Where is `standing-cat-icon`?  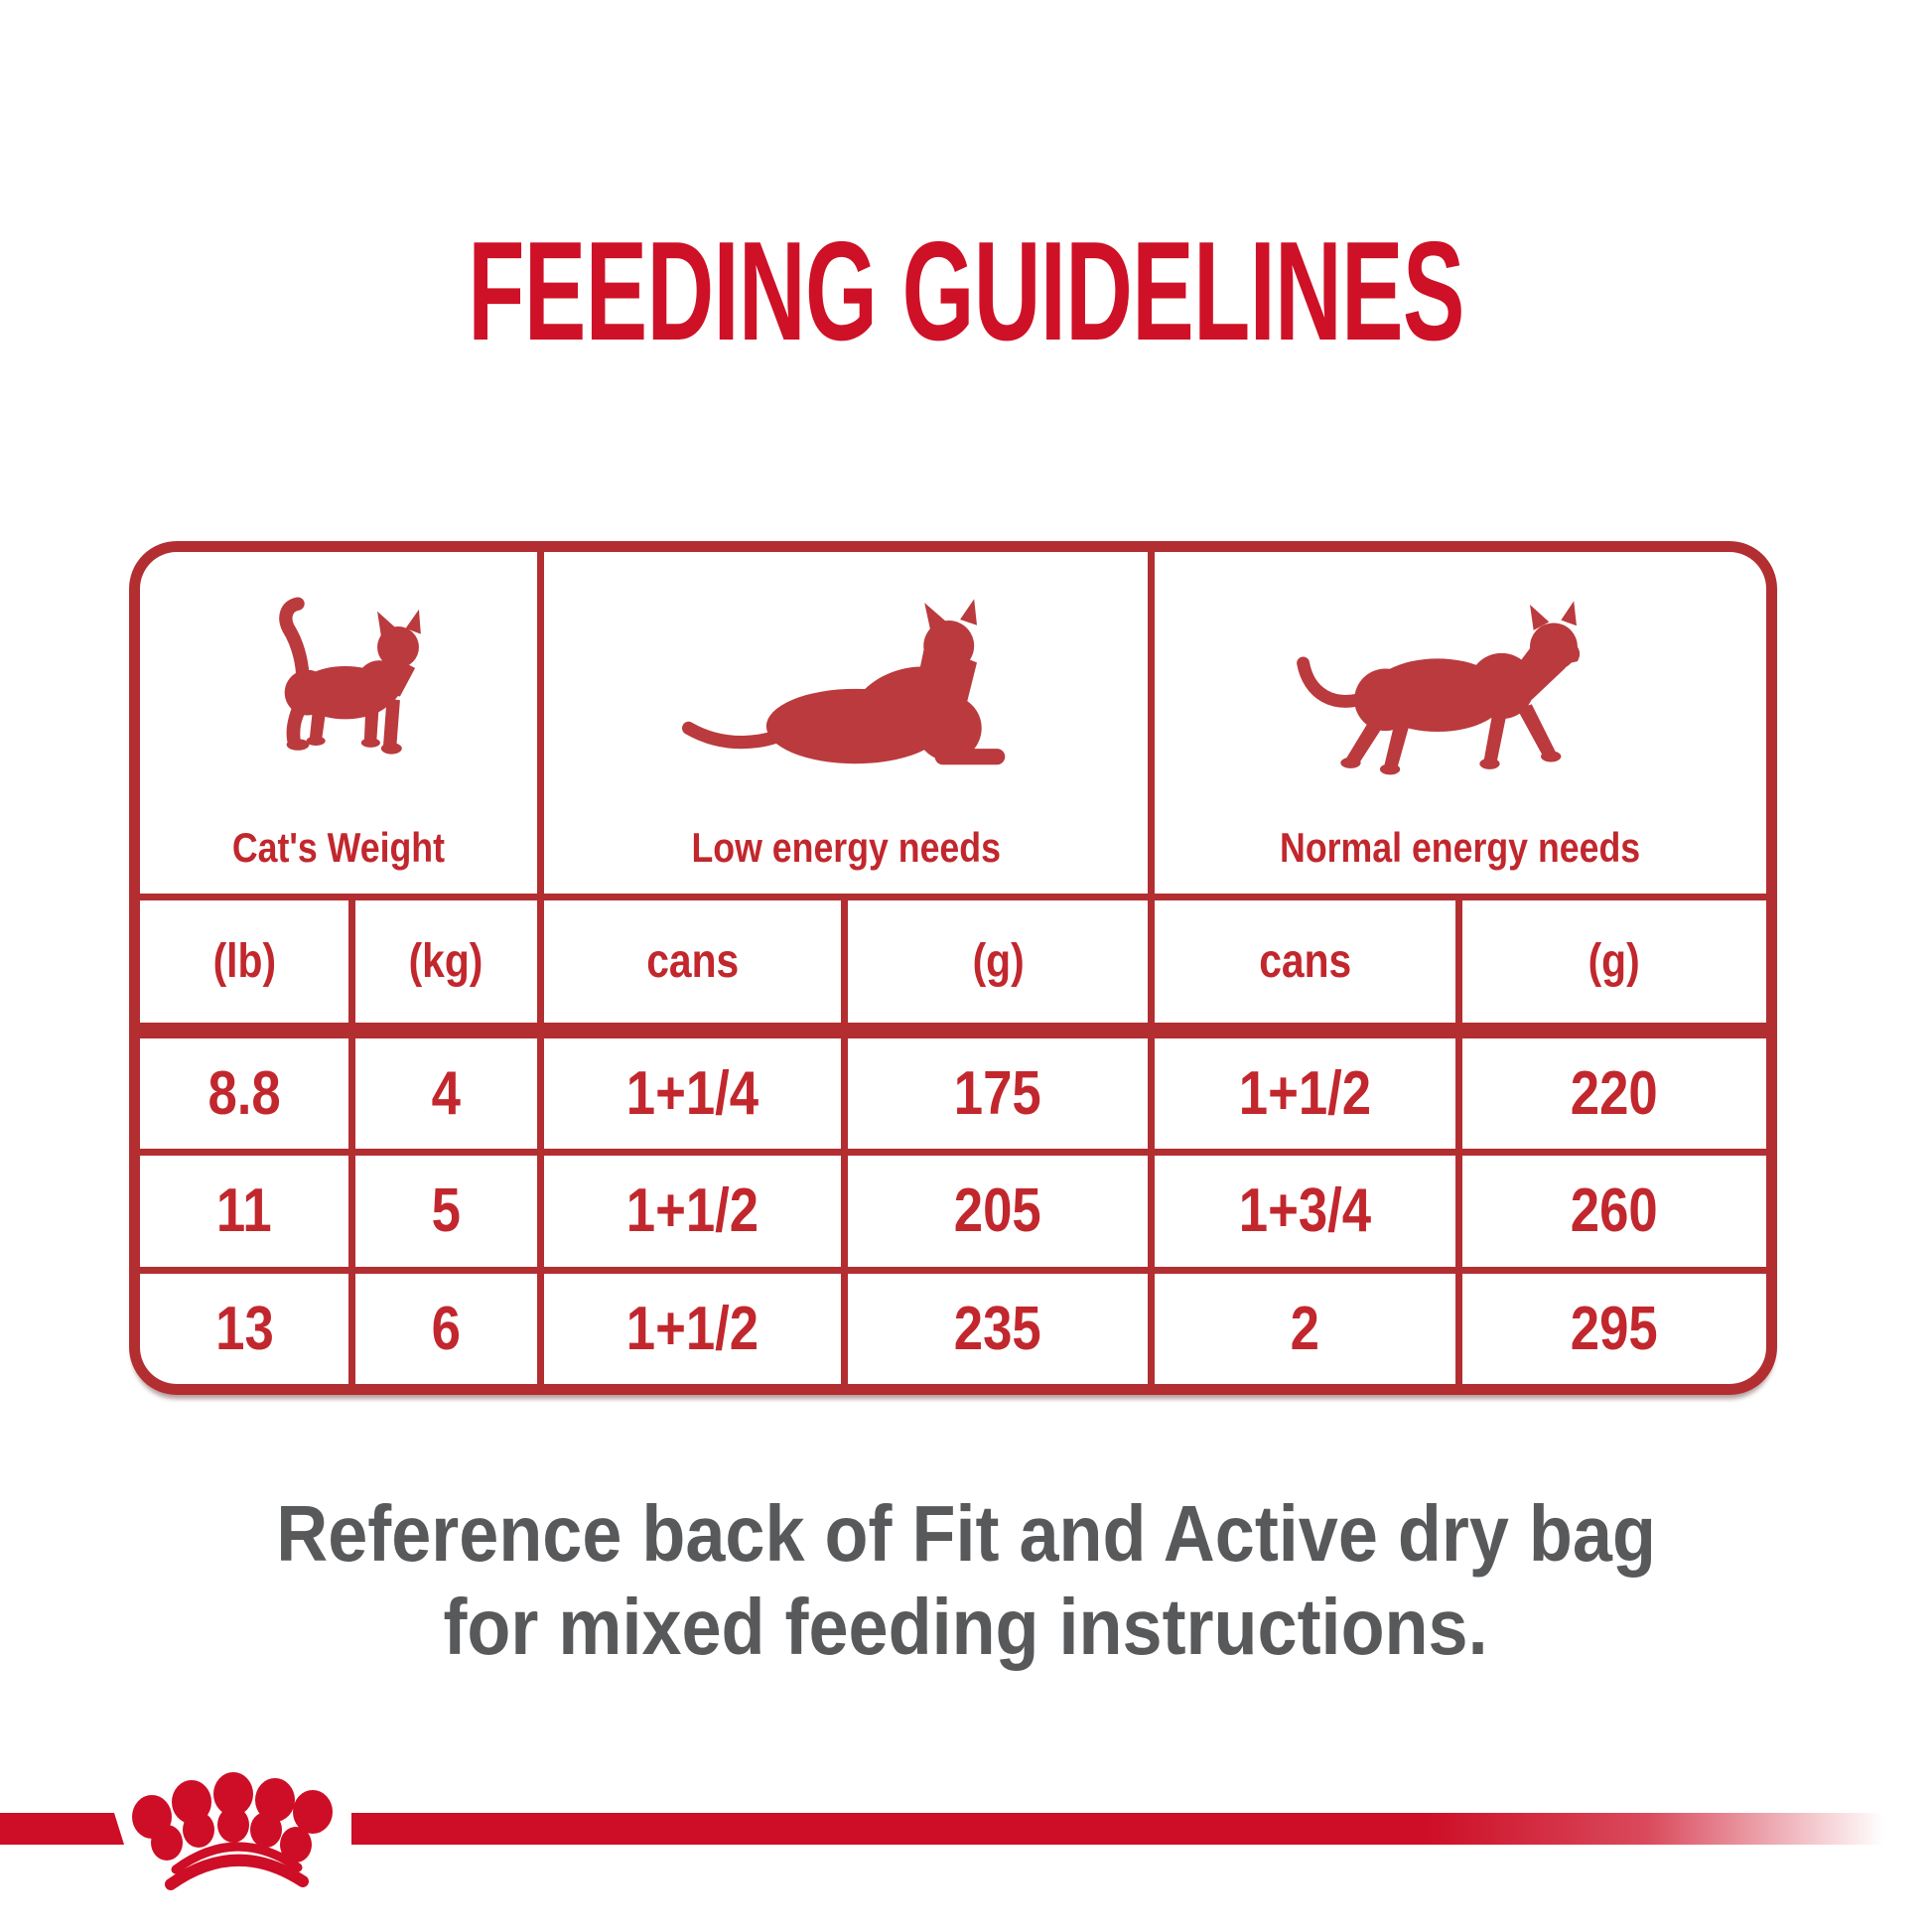
standing-cat-icon is located at coordinates (338, 686).